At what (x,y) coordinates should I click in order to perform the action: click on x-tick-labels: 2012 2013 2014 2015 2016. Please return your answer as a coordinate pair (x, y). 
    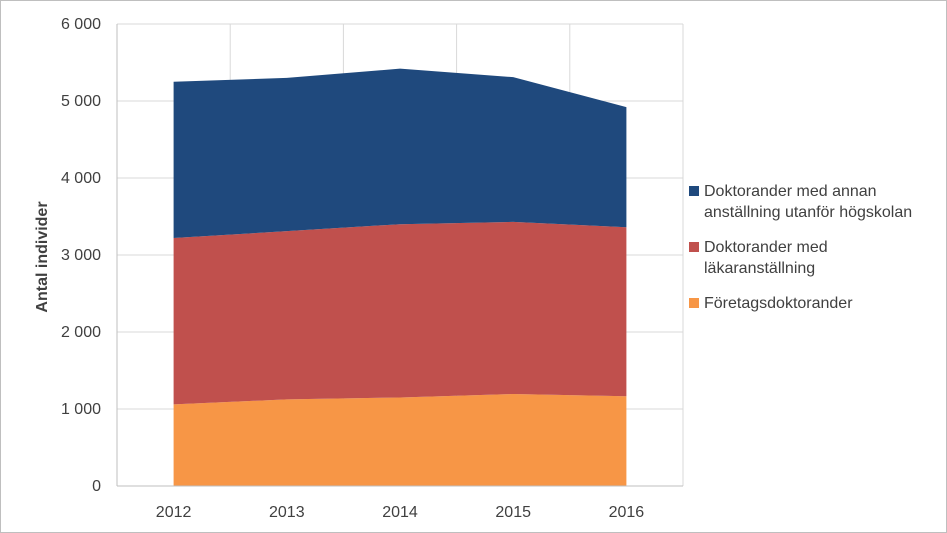
    Looking at the image, I should click on (400, 512).